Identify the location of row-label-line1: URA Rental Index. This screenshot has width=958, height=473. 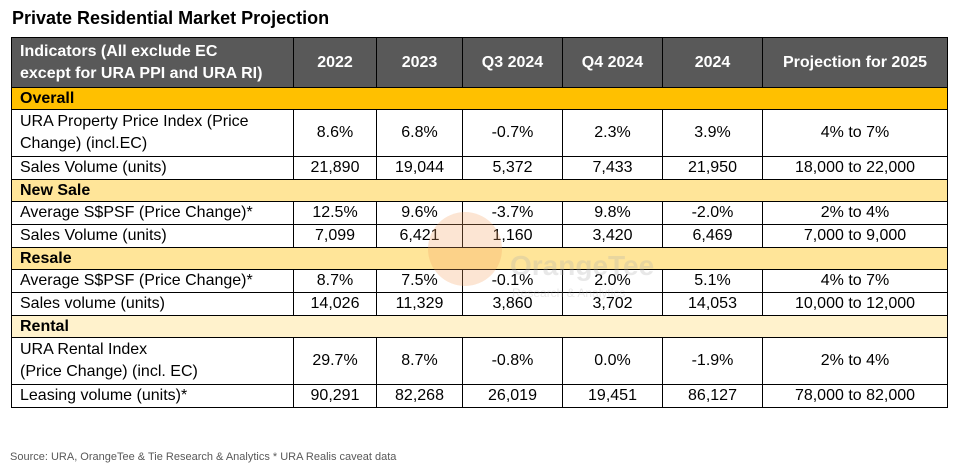
(84, 349).